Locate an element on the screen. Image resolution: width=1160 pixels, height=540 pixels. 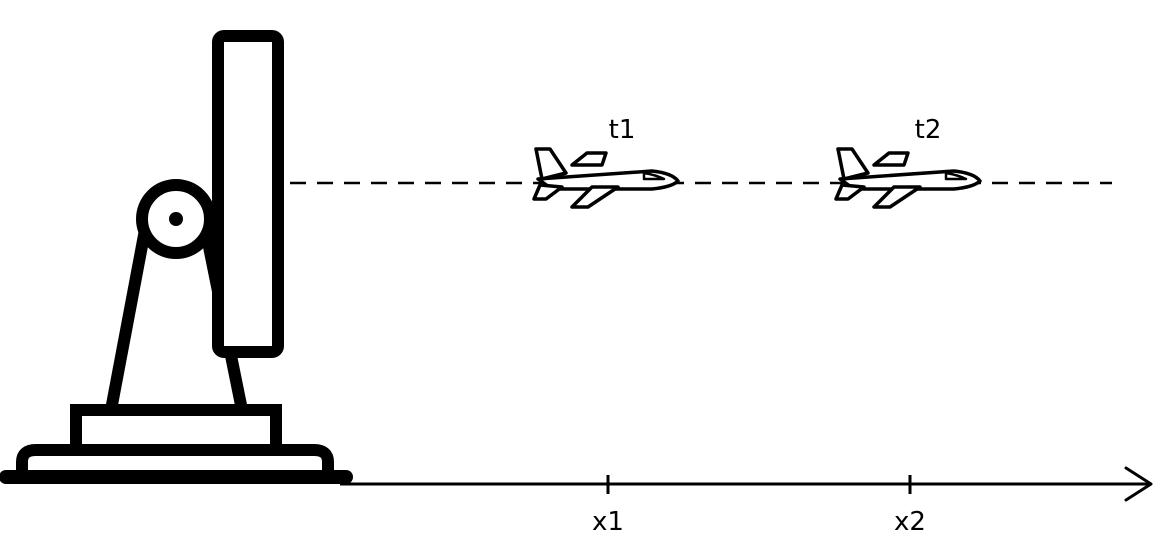
axis-label-x1: x1 is located at coordinates (608, 522).